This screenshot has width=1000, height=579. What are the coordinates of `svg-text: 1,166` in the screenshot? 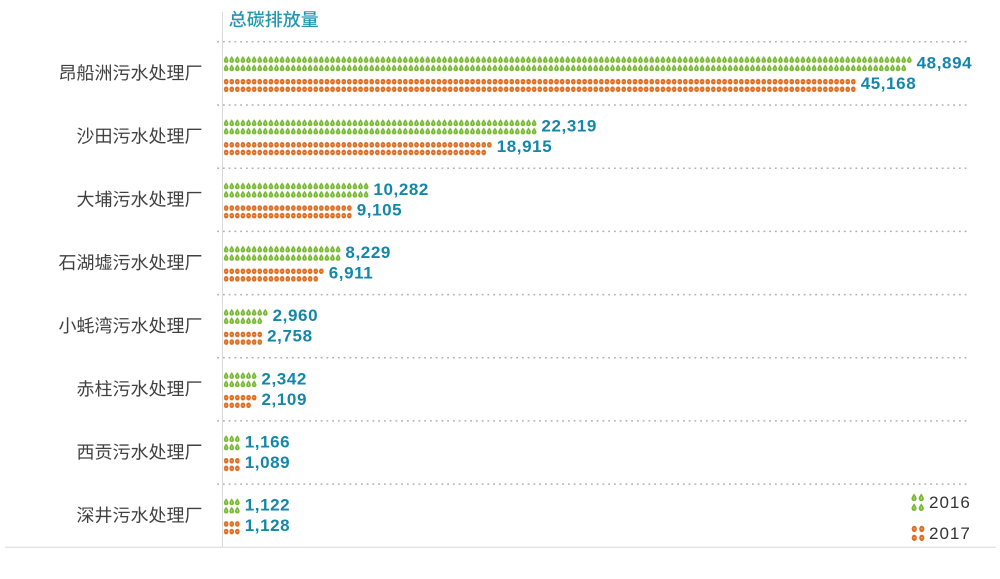 It's located at (268, 442).